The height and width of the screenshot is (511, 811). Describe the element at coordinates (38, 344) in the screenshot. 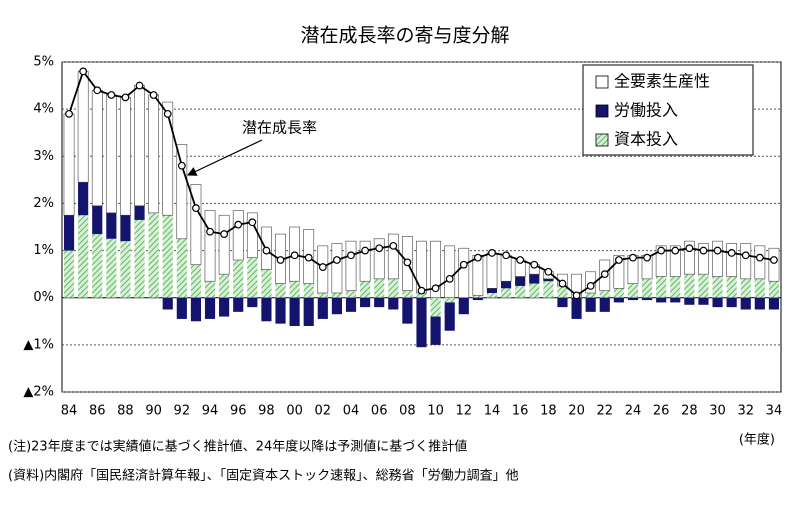

I see `y-tick-label: ▲1%` at that location.